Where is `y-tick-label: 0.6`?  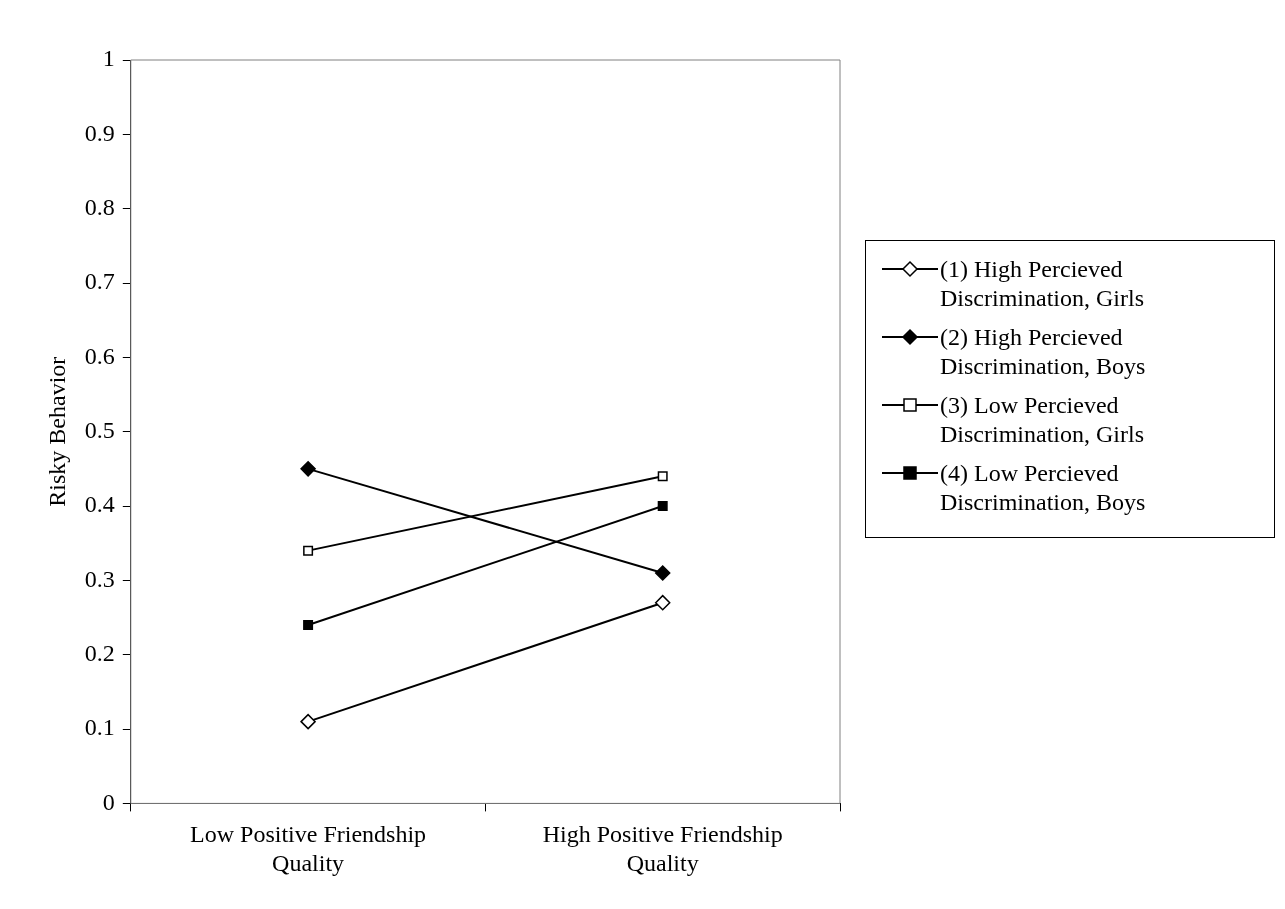
y-tick-label: 0.6 is located at coordinates (99, 355).